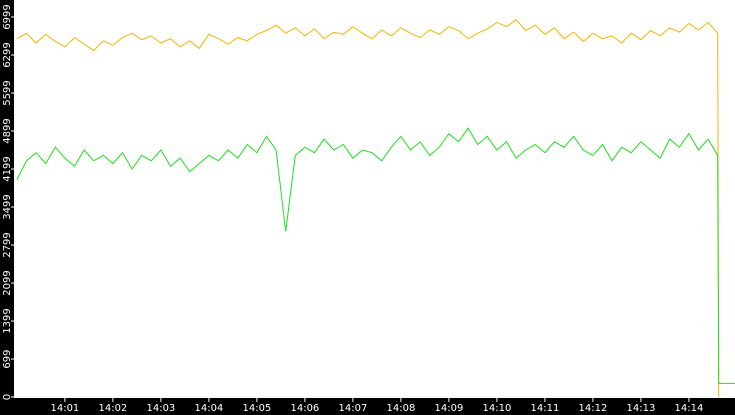  Describe the element at coordinates (592, 408) in the screenshot. I see `x-tick-label: 14:12` at that location.